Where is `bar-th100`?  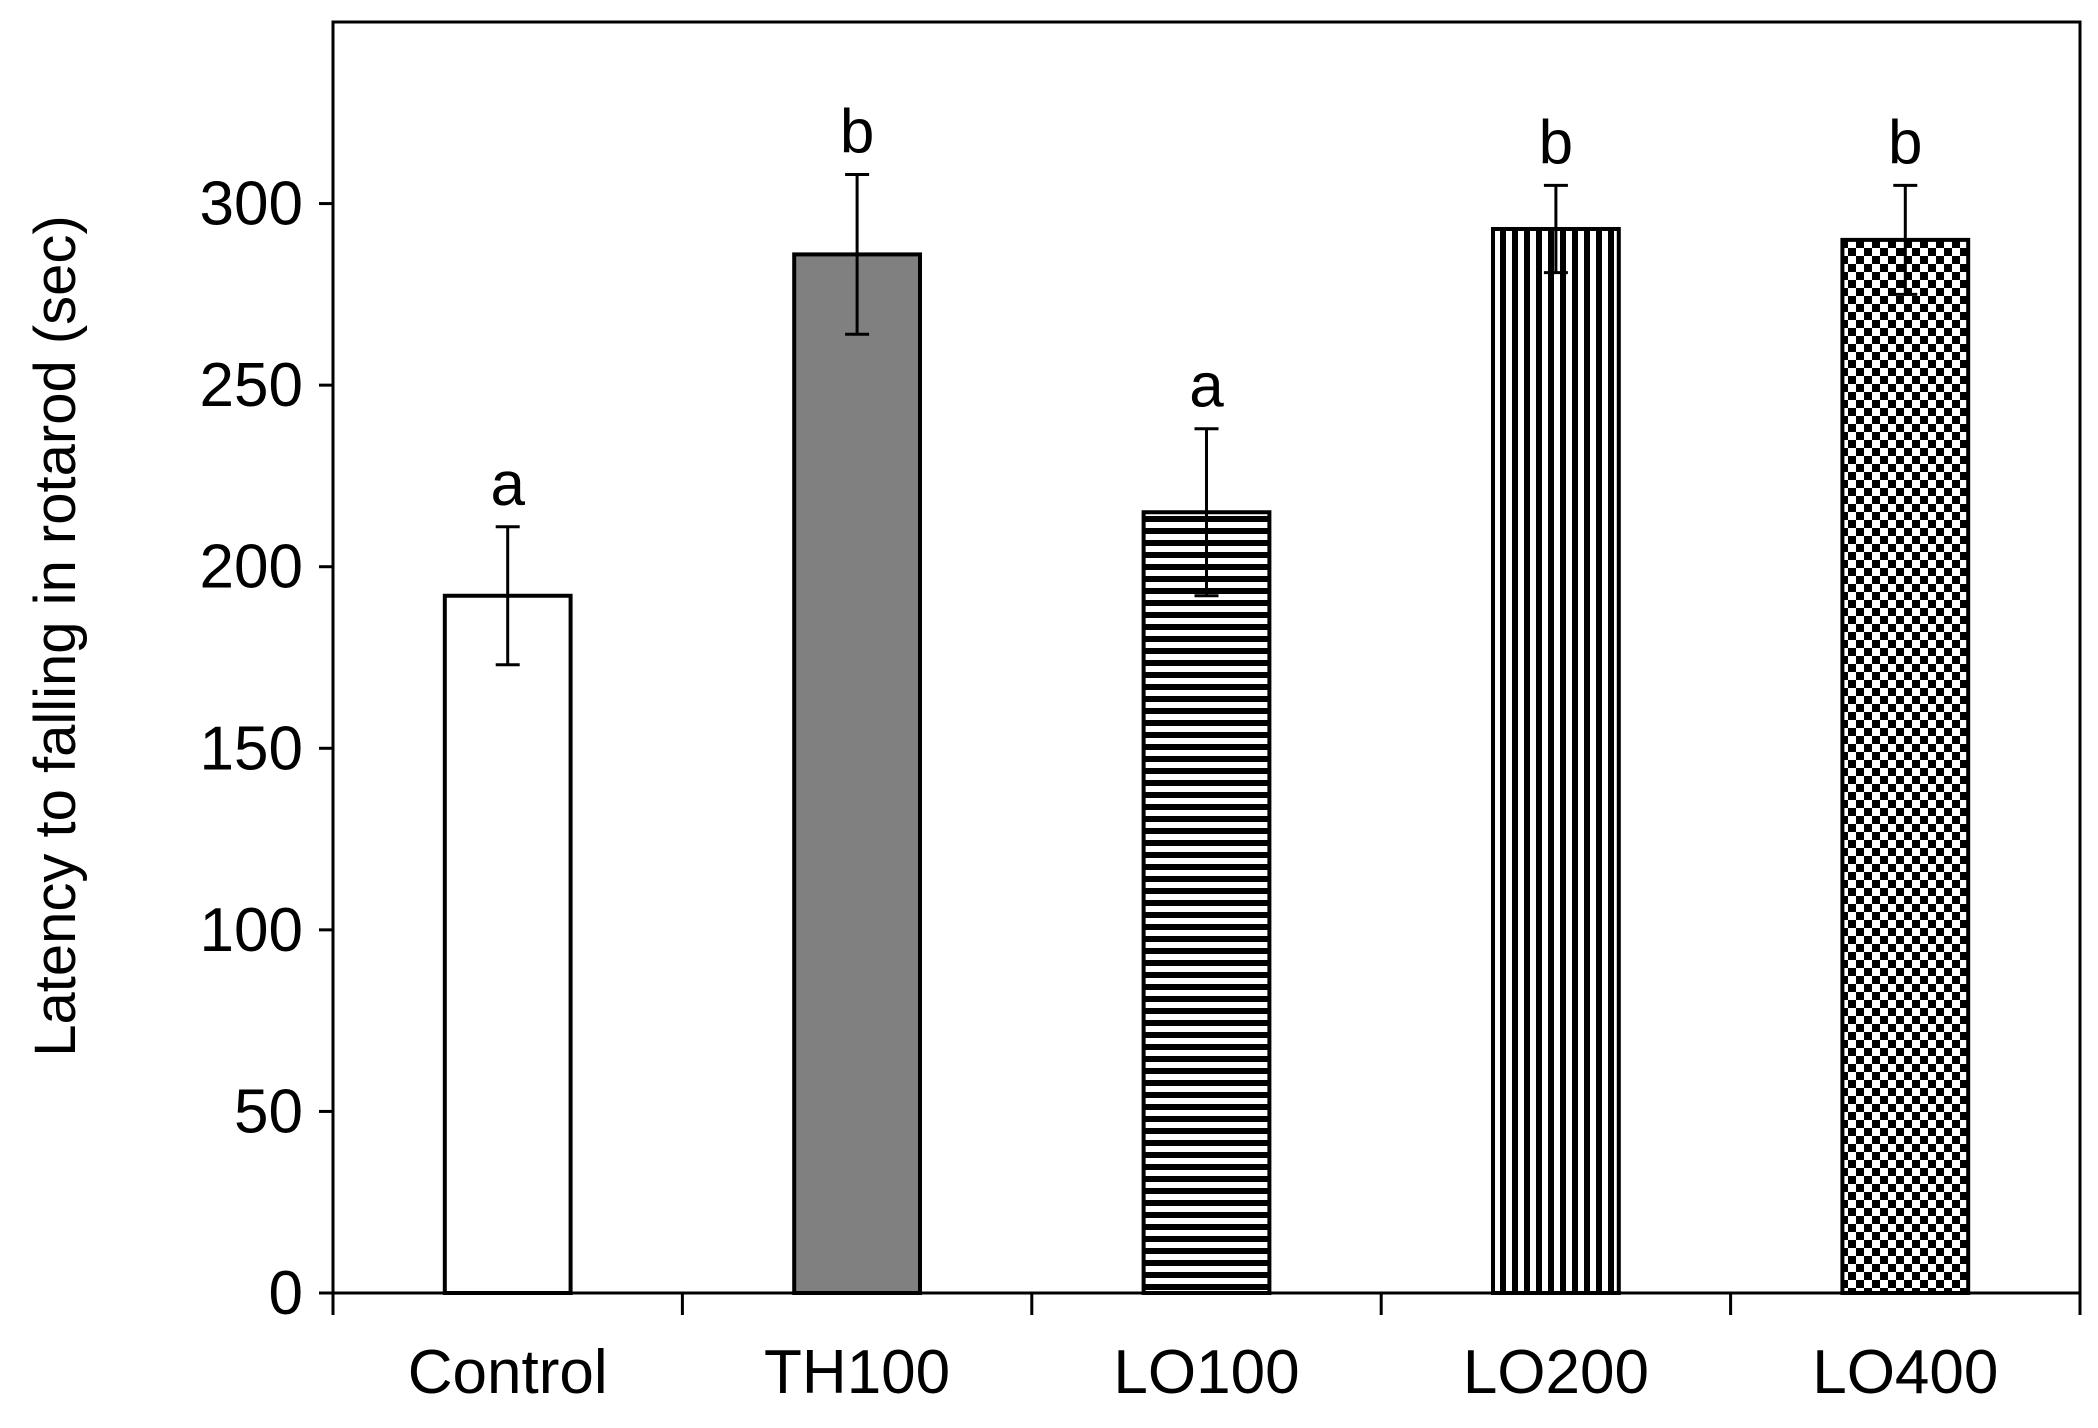 bar-th100 is located at coordinates (857, 774).